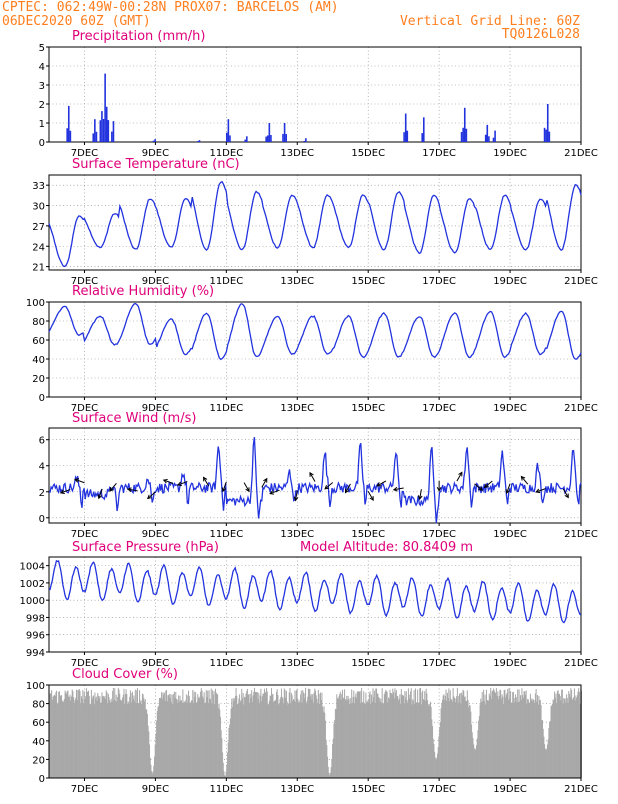  I want to click on y-tick-label: 2, so click(42, 493).